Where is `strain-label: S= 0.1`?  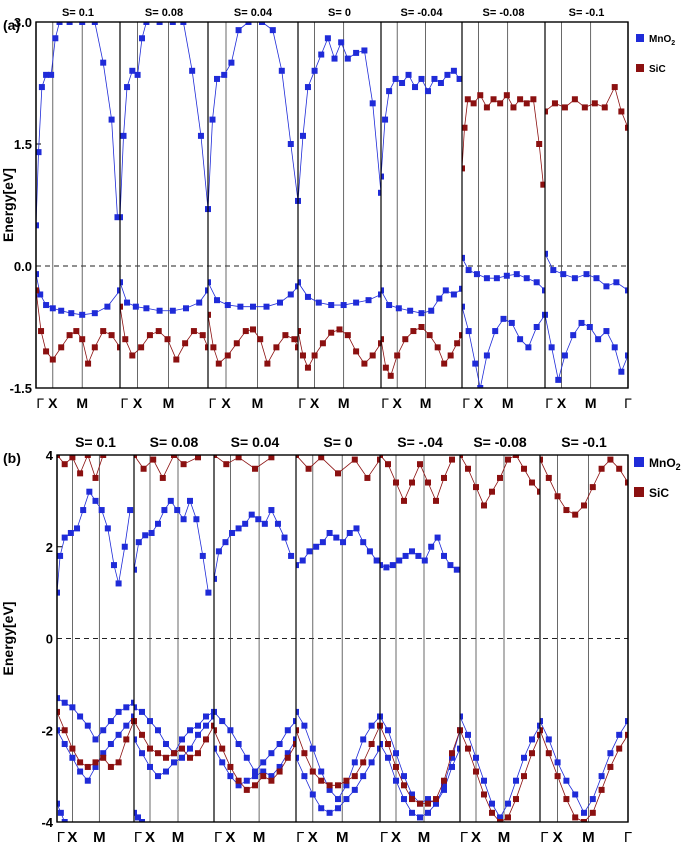
strain-label: S= 0.1 is located at coordinates (95, 442).